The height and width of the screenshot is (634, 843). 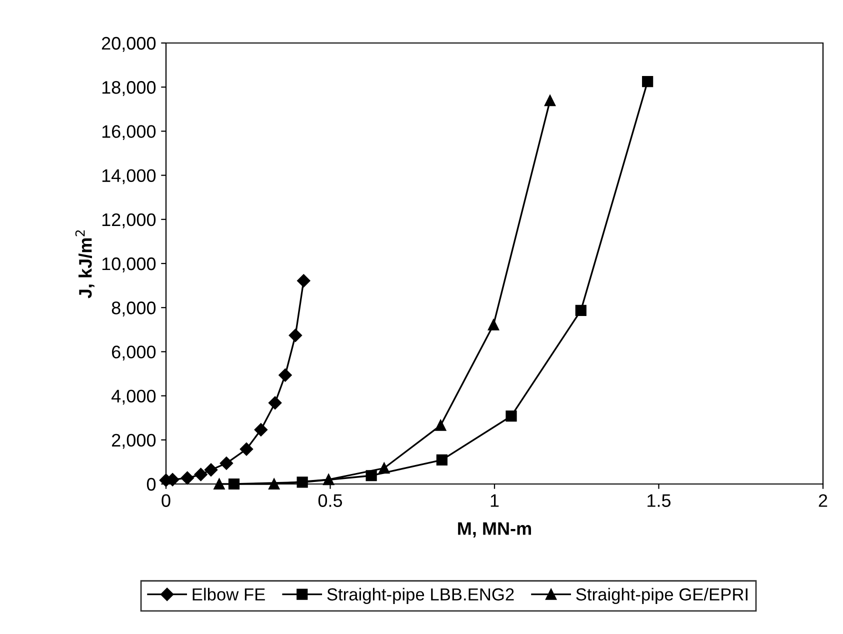 What do you see at coordinates (494, 530) in the screenshot?
I see `x-axis-title: M, MN-m` at bounding box center [494, 530].